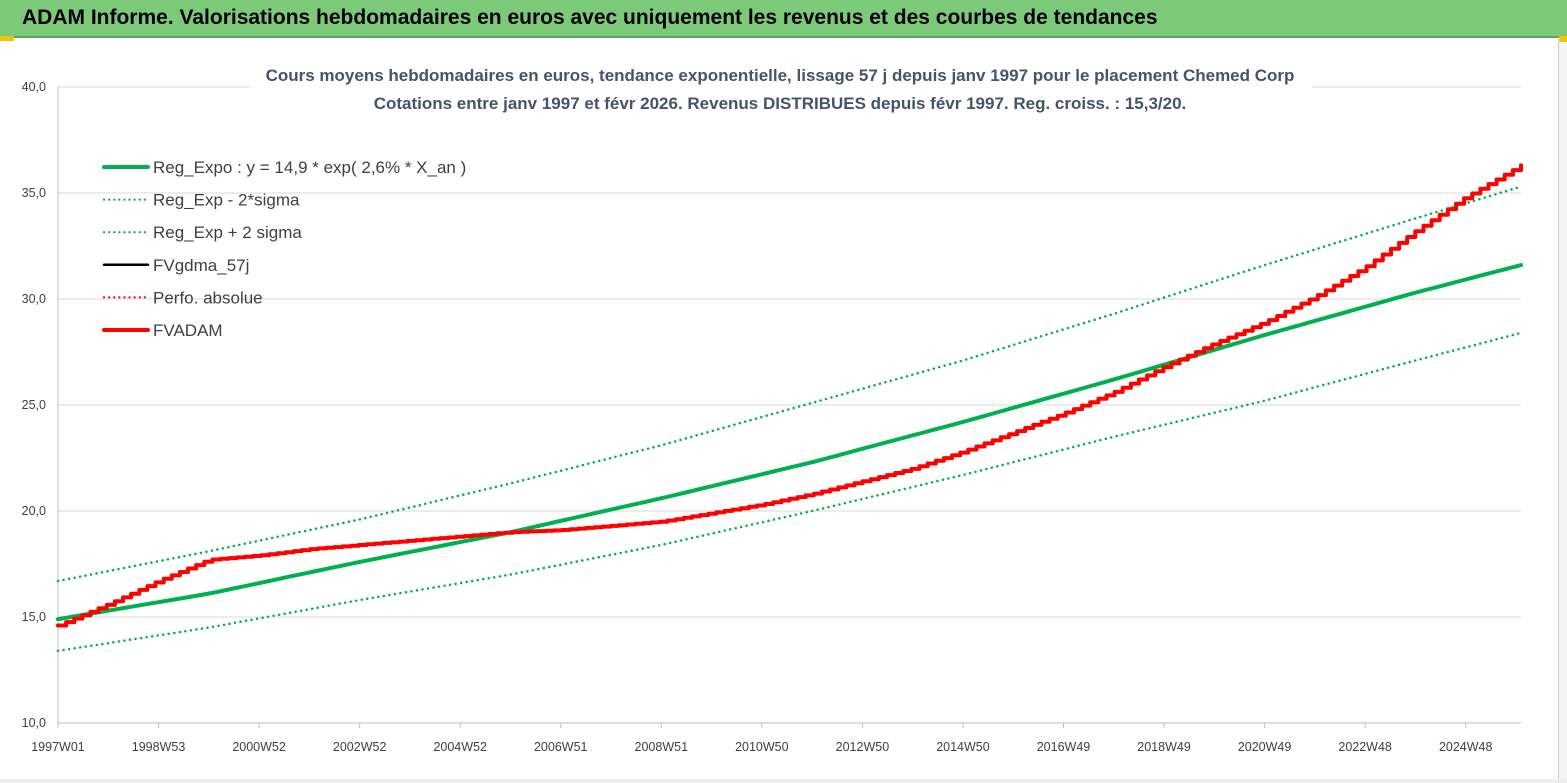  What do you see at coordinates (963, 747) in the screenshot?
I see `x-tick-label: 2014W50` at bounding box center [963, 747].